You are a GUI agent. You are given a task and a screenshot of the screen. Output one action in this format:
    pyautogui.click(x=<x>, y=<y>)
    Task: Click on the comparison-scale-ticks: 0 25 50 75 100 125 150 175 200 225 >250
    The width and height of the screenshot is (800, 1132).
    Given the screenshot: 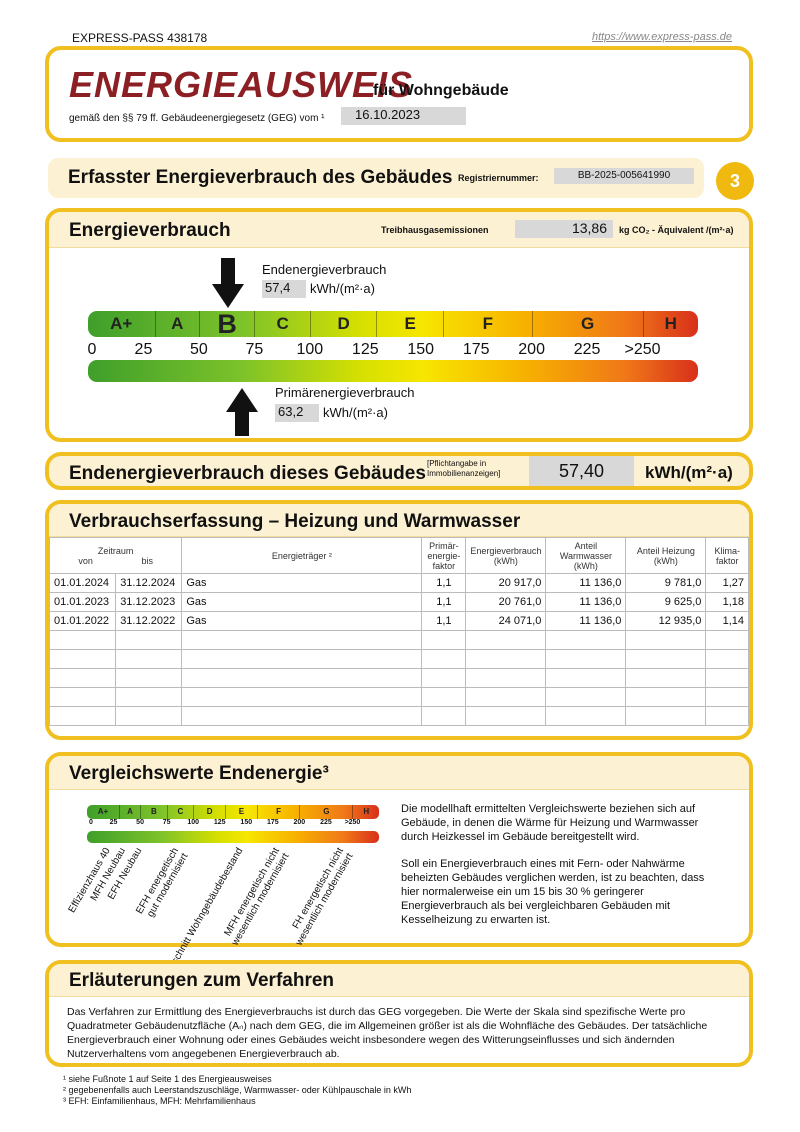 What is the action you would take?
    pyautogui.click(x=233, y=825)
    